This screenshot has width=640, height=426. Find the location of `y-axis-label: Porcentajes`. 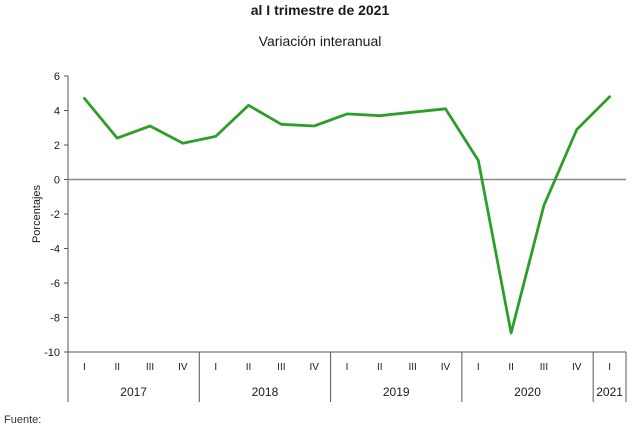

y-axis-label: Porcentajes is located at coordinates (37, 213).